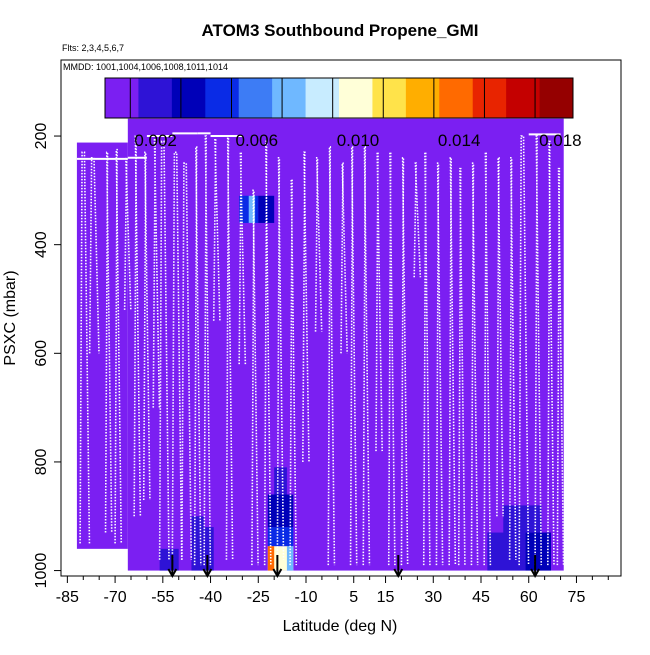 The image size is (650, 655). What do you see at coordinates (459, 140) in the screenshot?
I see `colorbar-tick-label: 0.014` at bounding box center [459, 140].